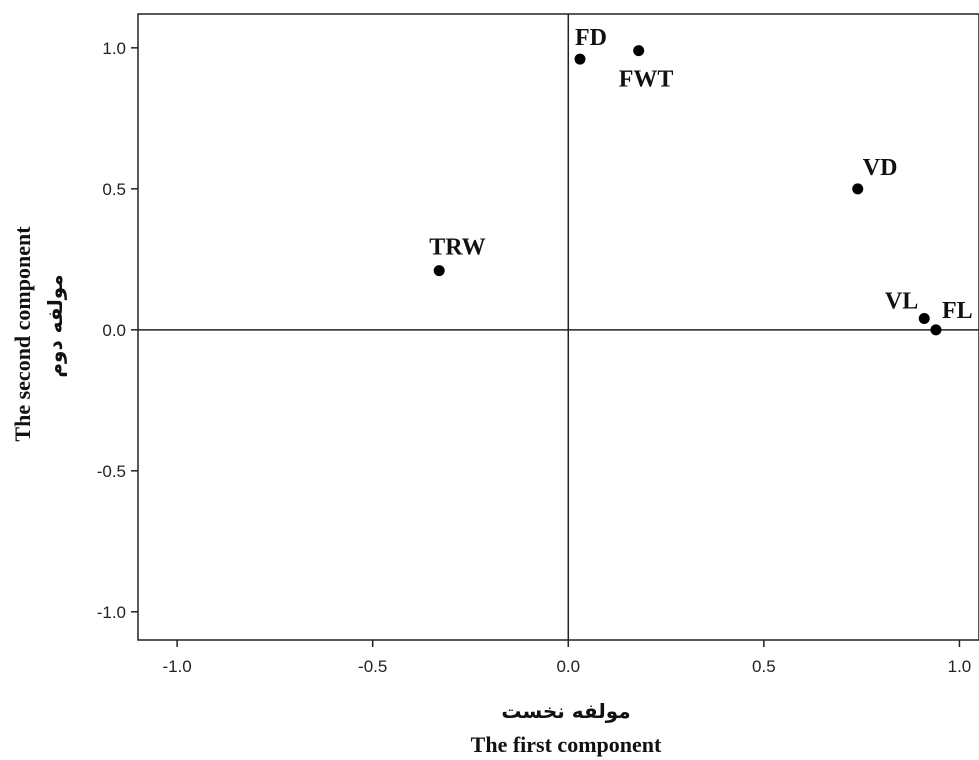 Image resolution: width=979 pixels, height=760 pixels. I want to click on data-point-trw, so click(439, 271).